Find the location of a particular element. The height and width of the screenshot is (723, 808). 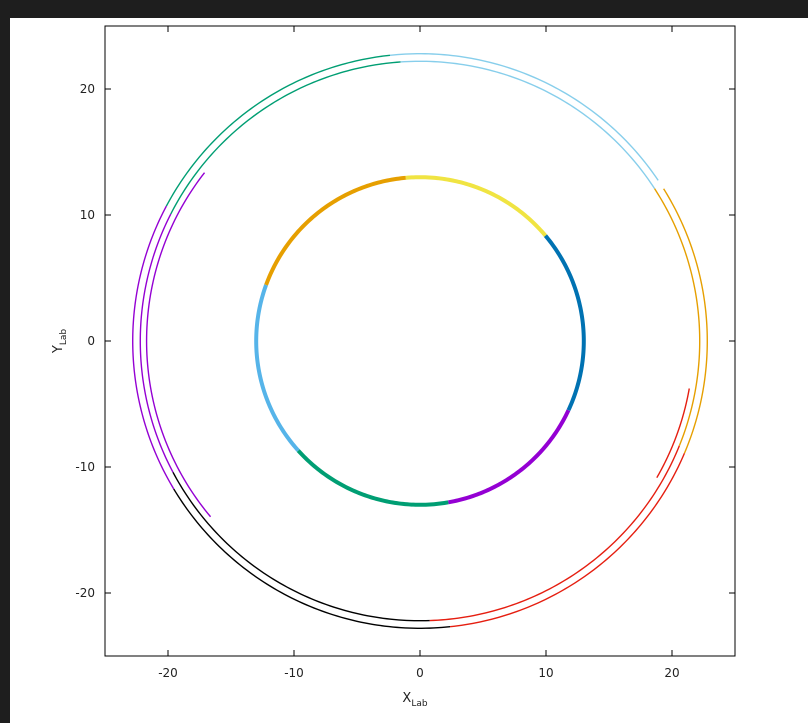

y-tick-label: 10 is located at coordinates (87, 215).